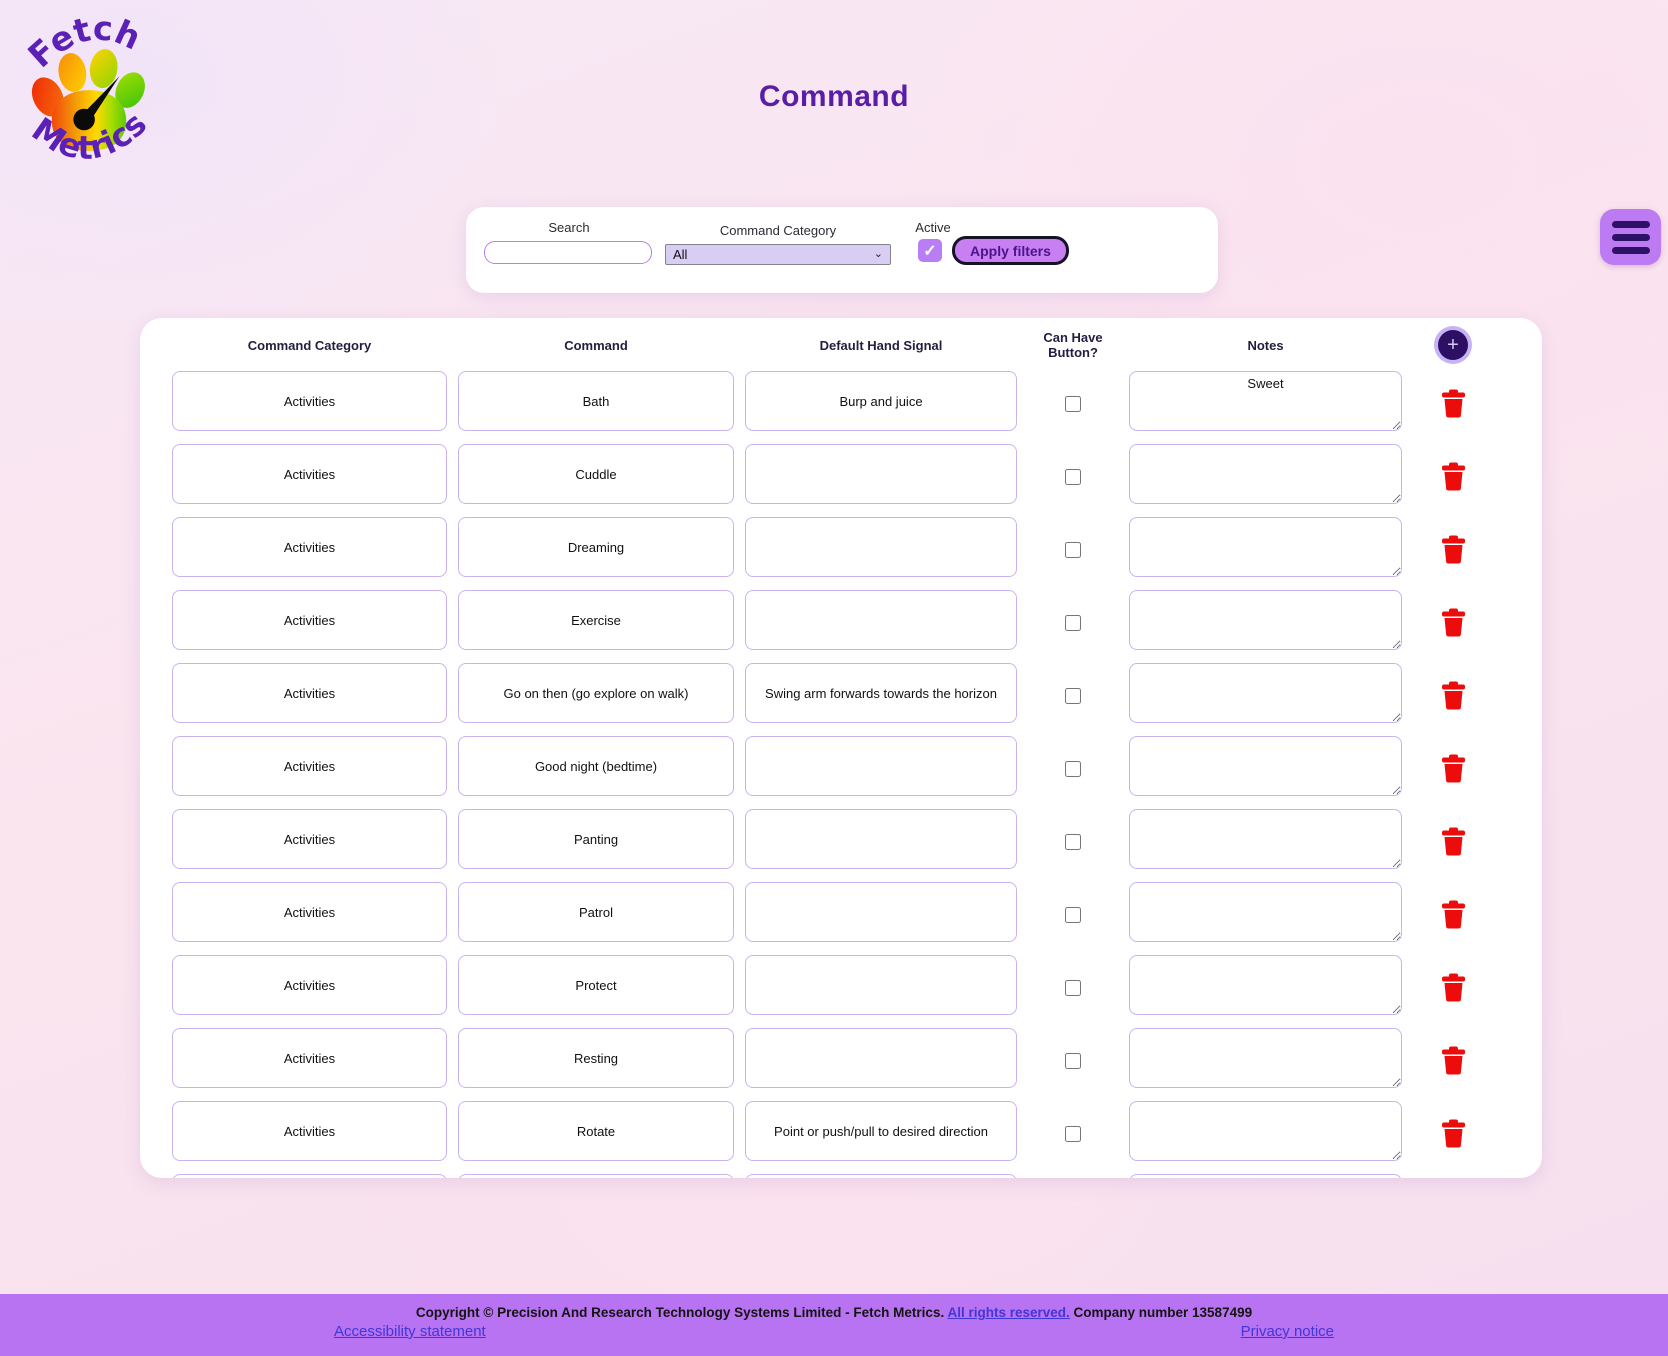  I want to click on fetch-metrics-logo: Fetch Metrics, so click(89, 96).